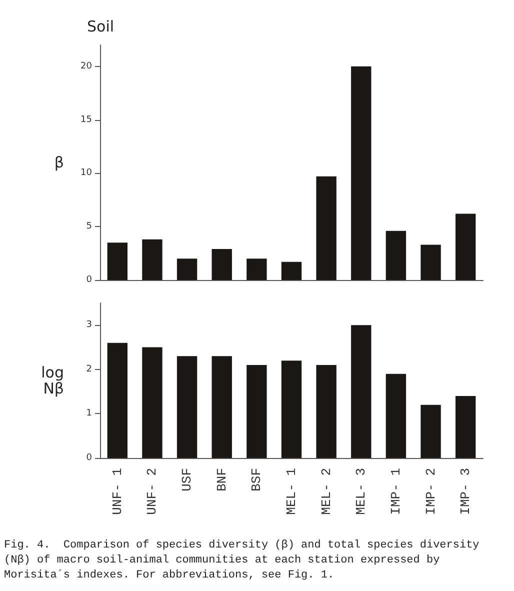  I want to click on y-tick-label: 10, so click(86, 173).